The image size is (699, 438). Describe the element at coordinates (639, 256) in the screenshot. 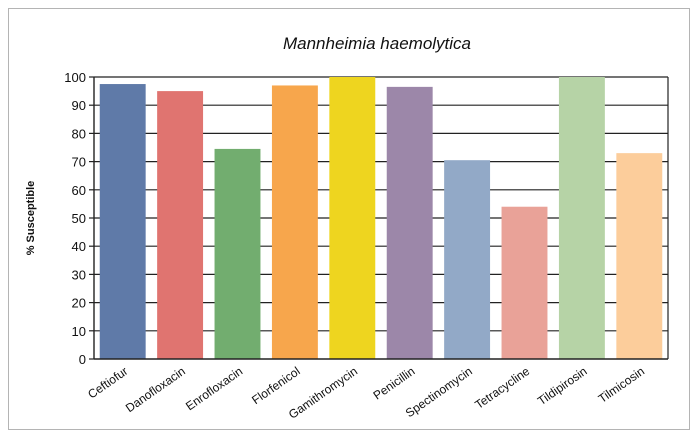

I see `bar-tilmicosin` at that location.